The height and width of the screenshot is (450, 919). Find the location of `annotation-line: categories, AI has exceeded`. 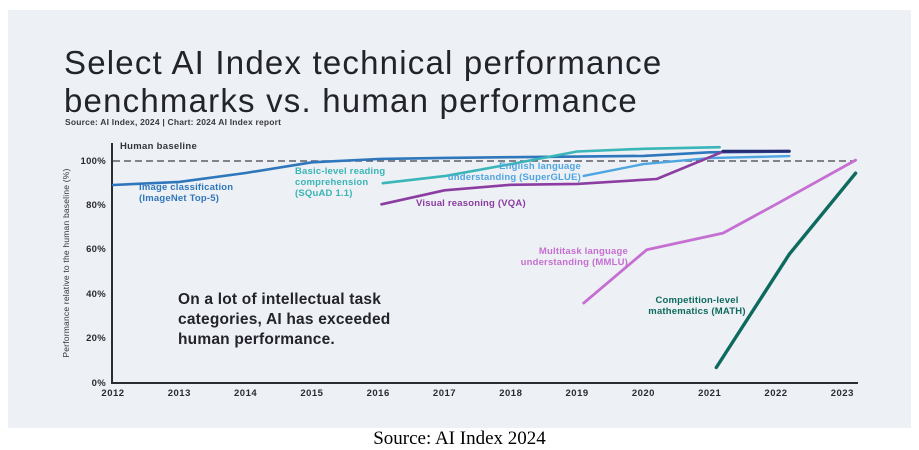

annotation-line: categories, AI has exceeded is located at coordinates (284, 320).